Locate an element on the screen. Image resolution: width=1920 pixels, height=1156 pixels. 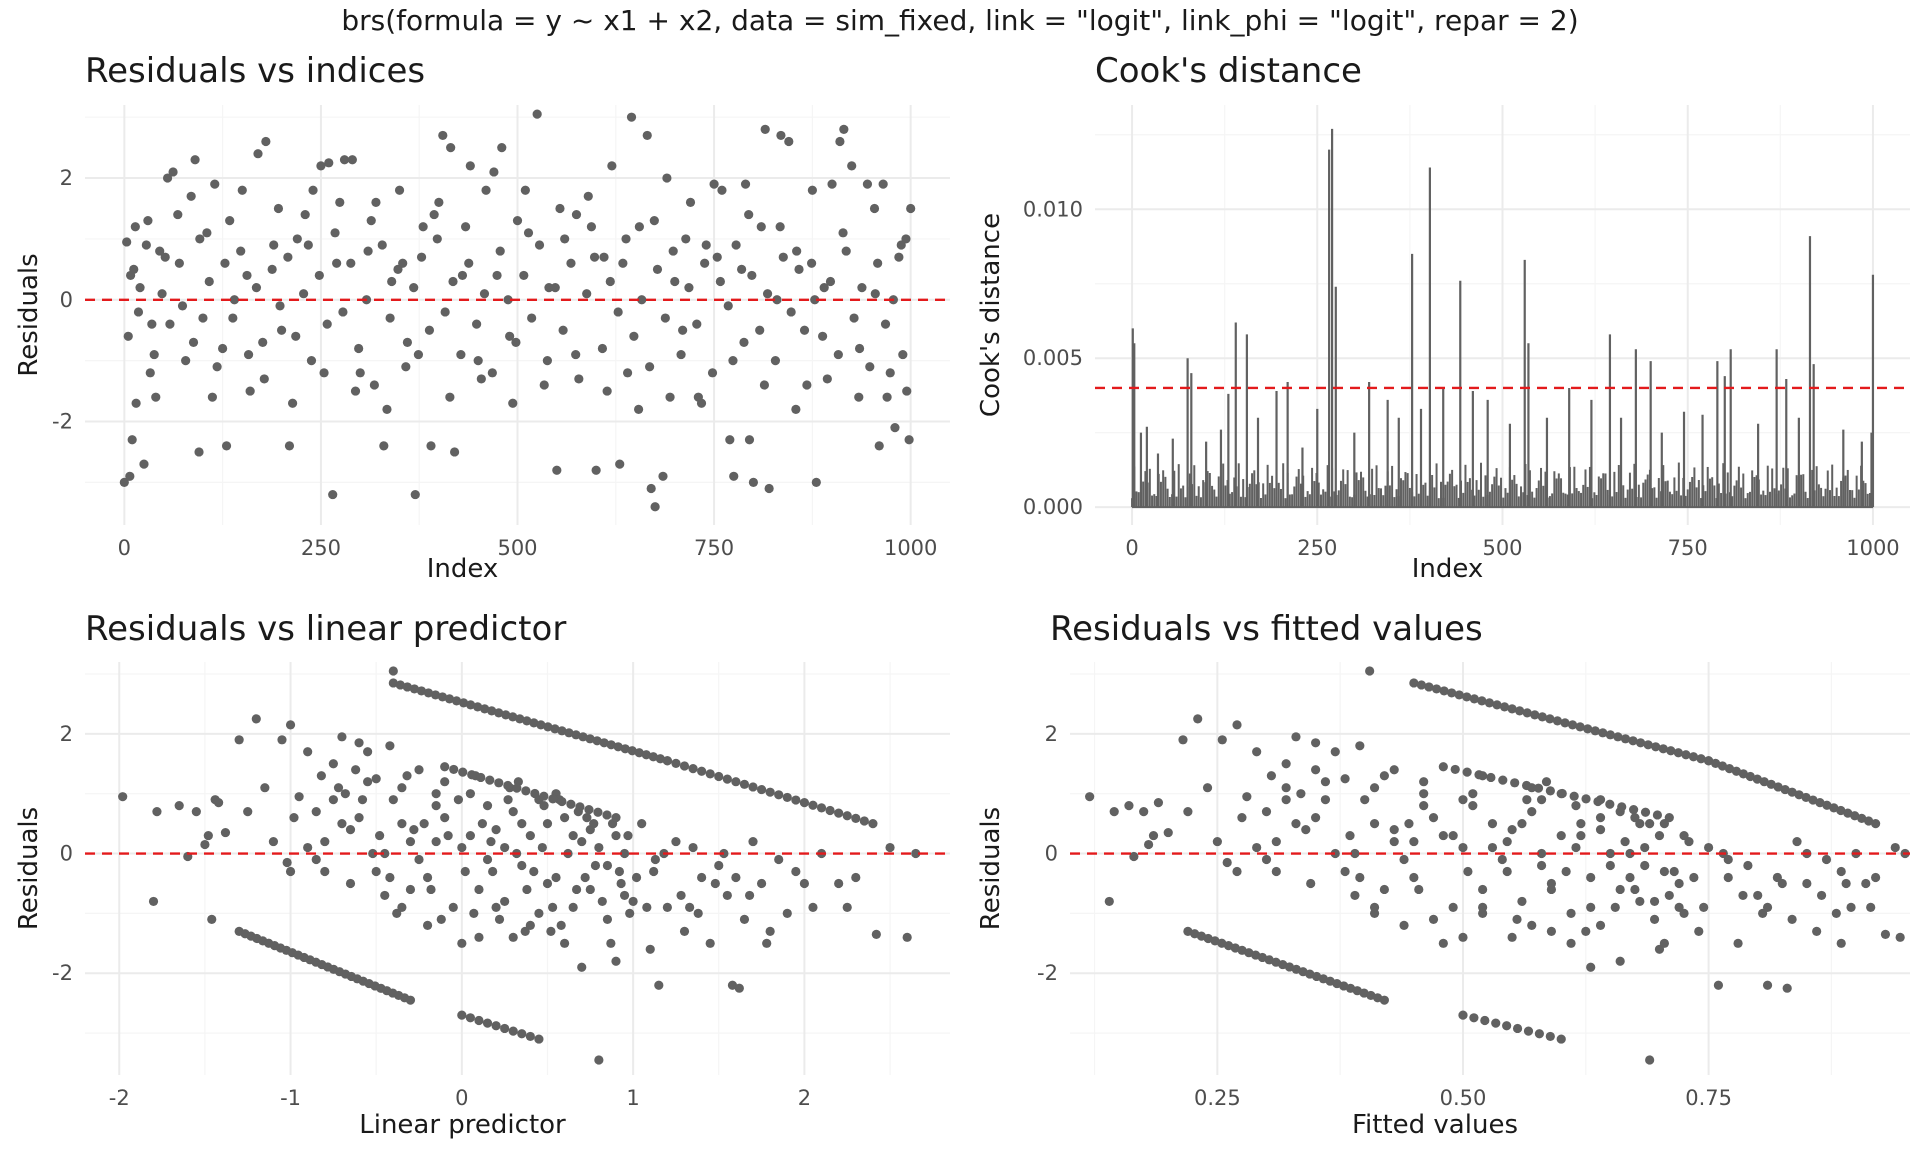
y-tick-label: 0.010 is located at coordinates (1053, 209).